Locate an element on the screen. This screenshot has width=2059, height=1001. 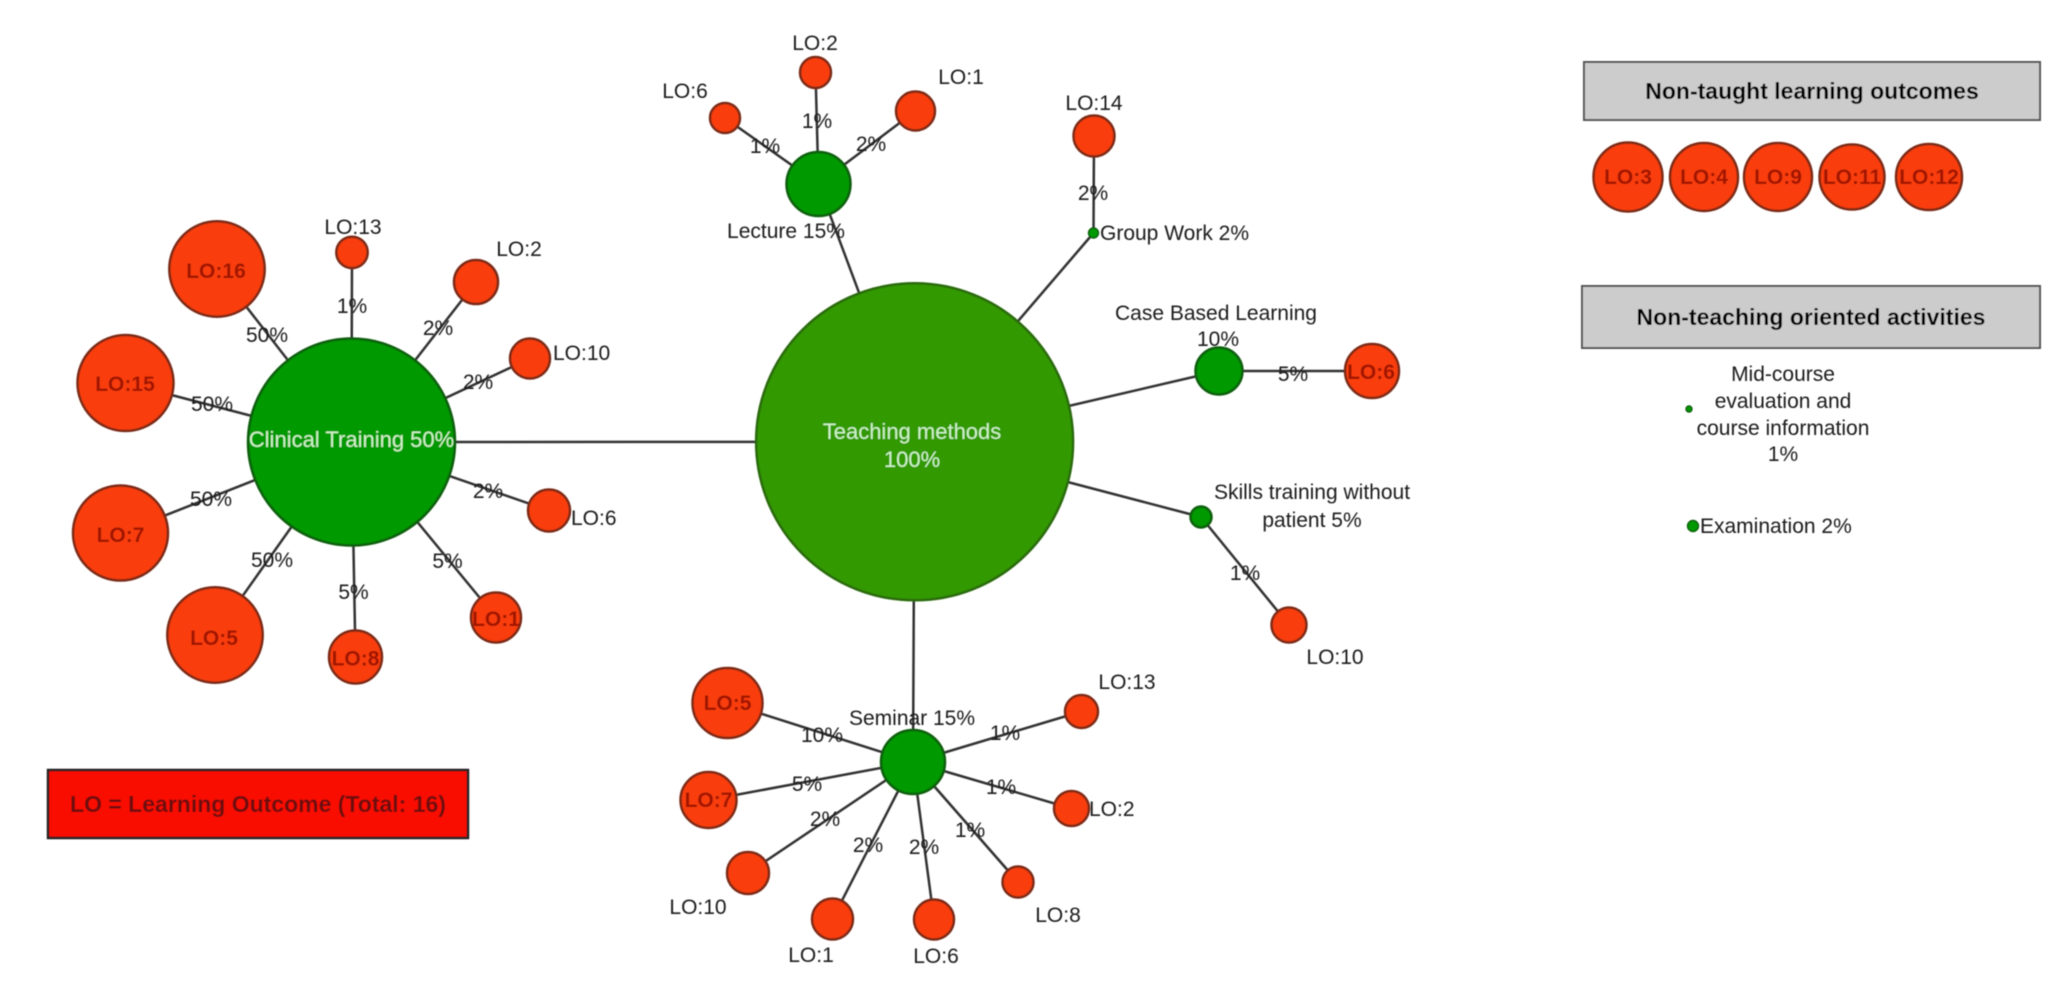
svg-text: LO:11 is located at coordinates (1852, 177).